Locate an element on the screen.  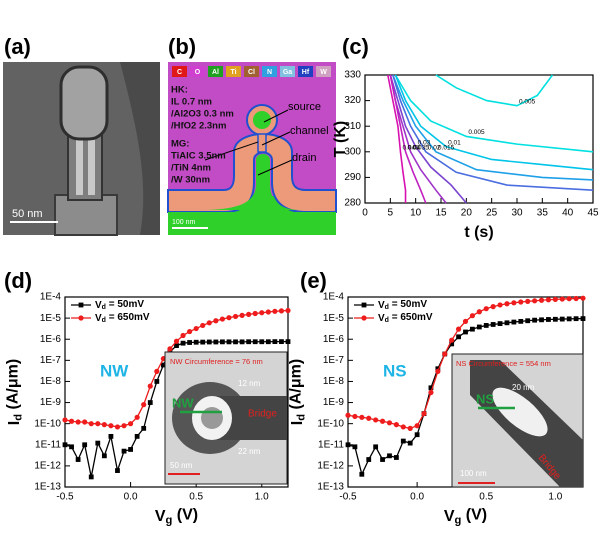
x-tick-label: 20 is located at coordinates (467, 213).